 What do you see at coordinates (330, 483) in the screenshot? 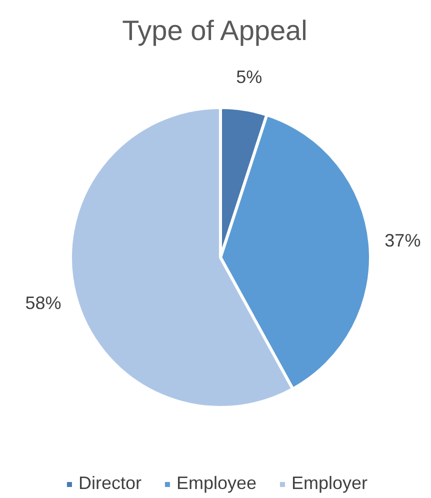
I see `legend-label: Employer` at bounding box center [330, 483].